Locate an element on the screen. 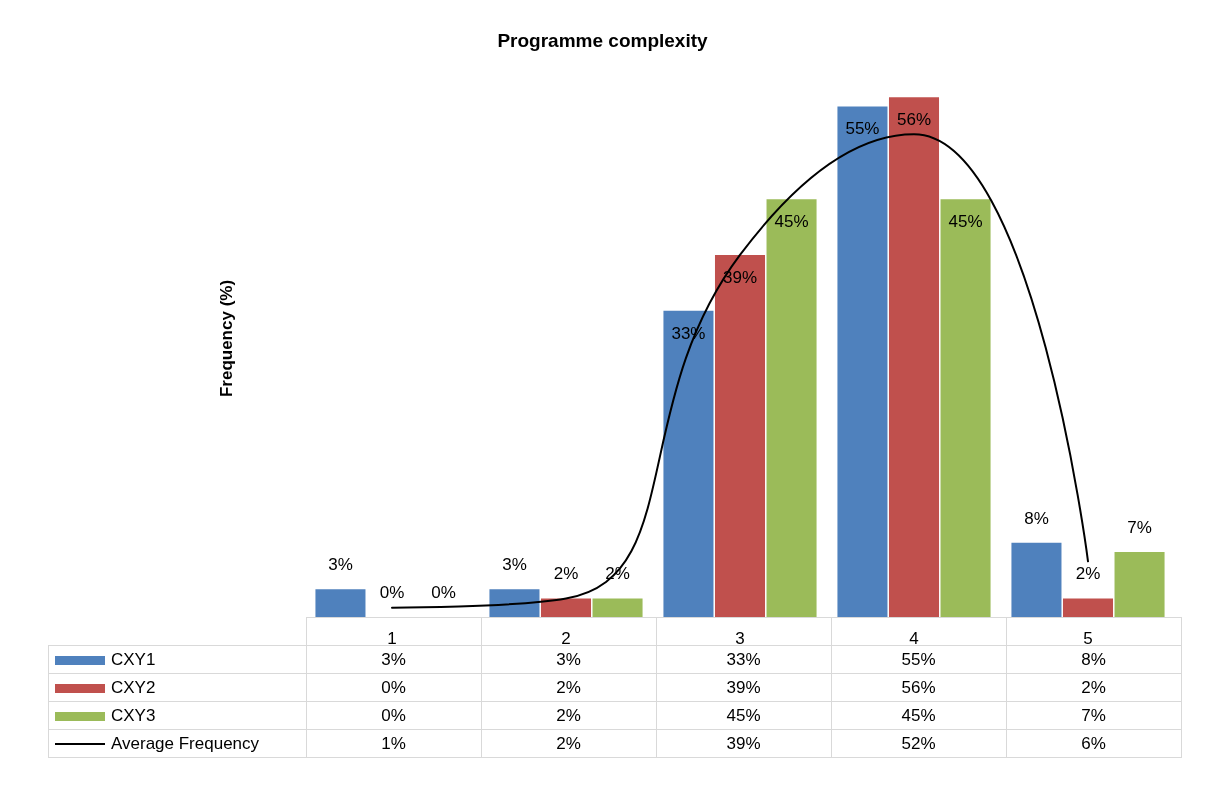  x-tick-label: 1 is located at coordinates (392, 638).